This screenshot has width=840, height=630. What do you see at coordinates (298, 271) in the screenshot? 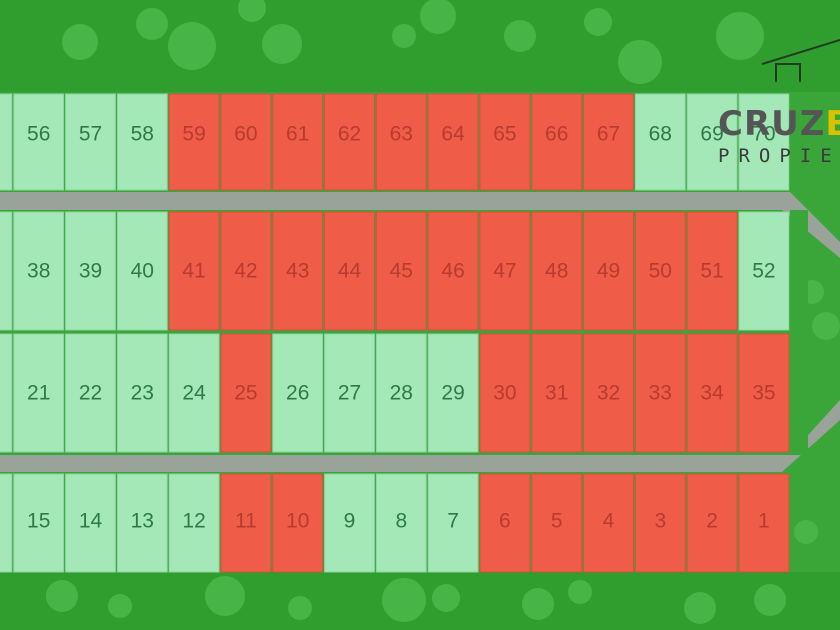
I see `lot-43: 43` at bounding box center [298, 271].